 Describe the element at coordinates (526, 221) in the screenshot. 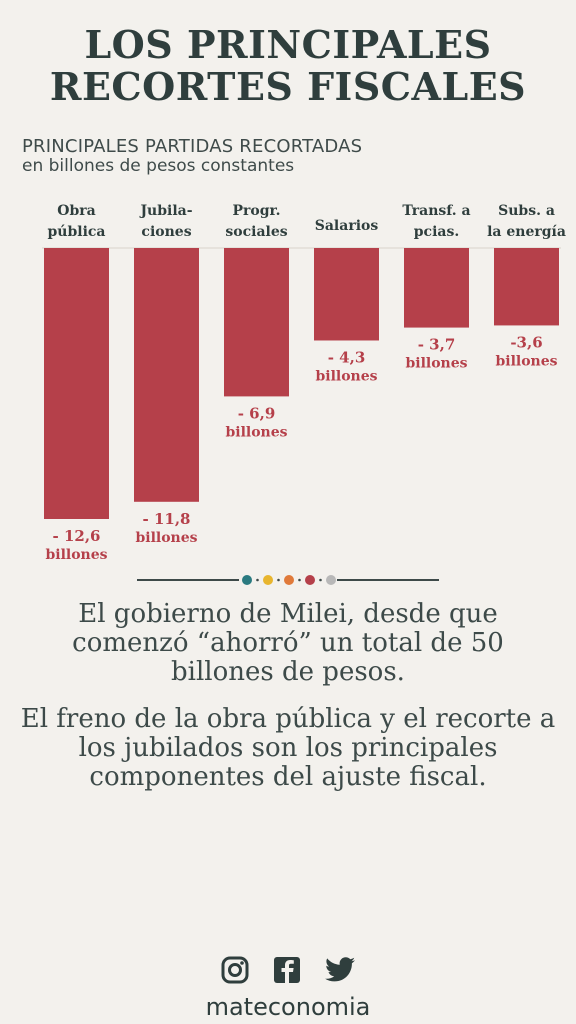

I see `category-label: Subs. a la energía` at that location.